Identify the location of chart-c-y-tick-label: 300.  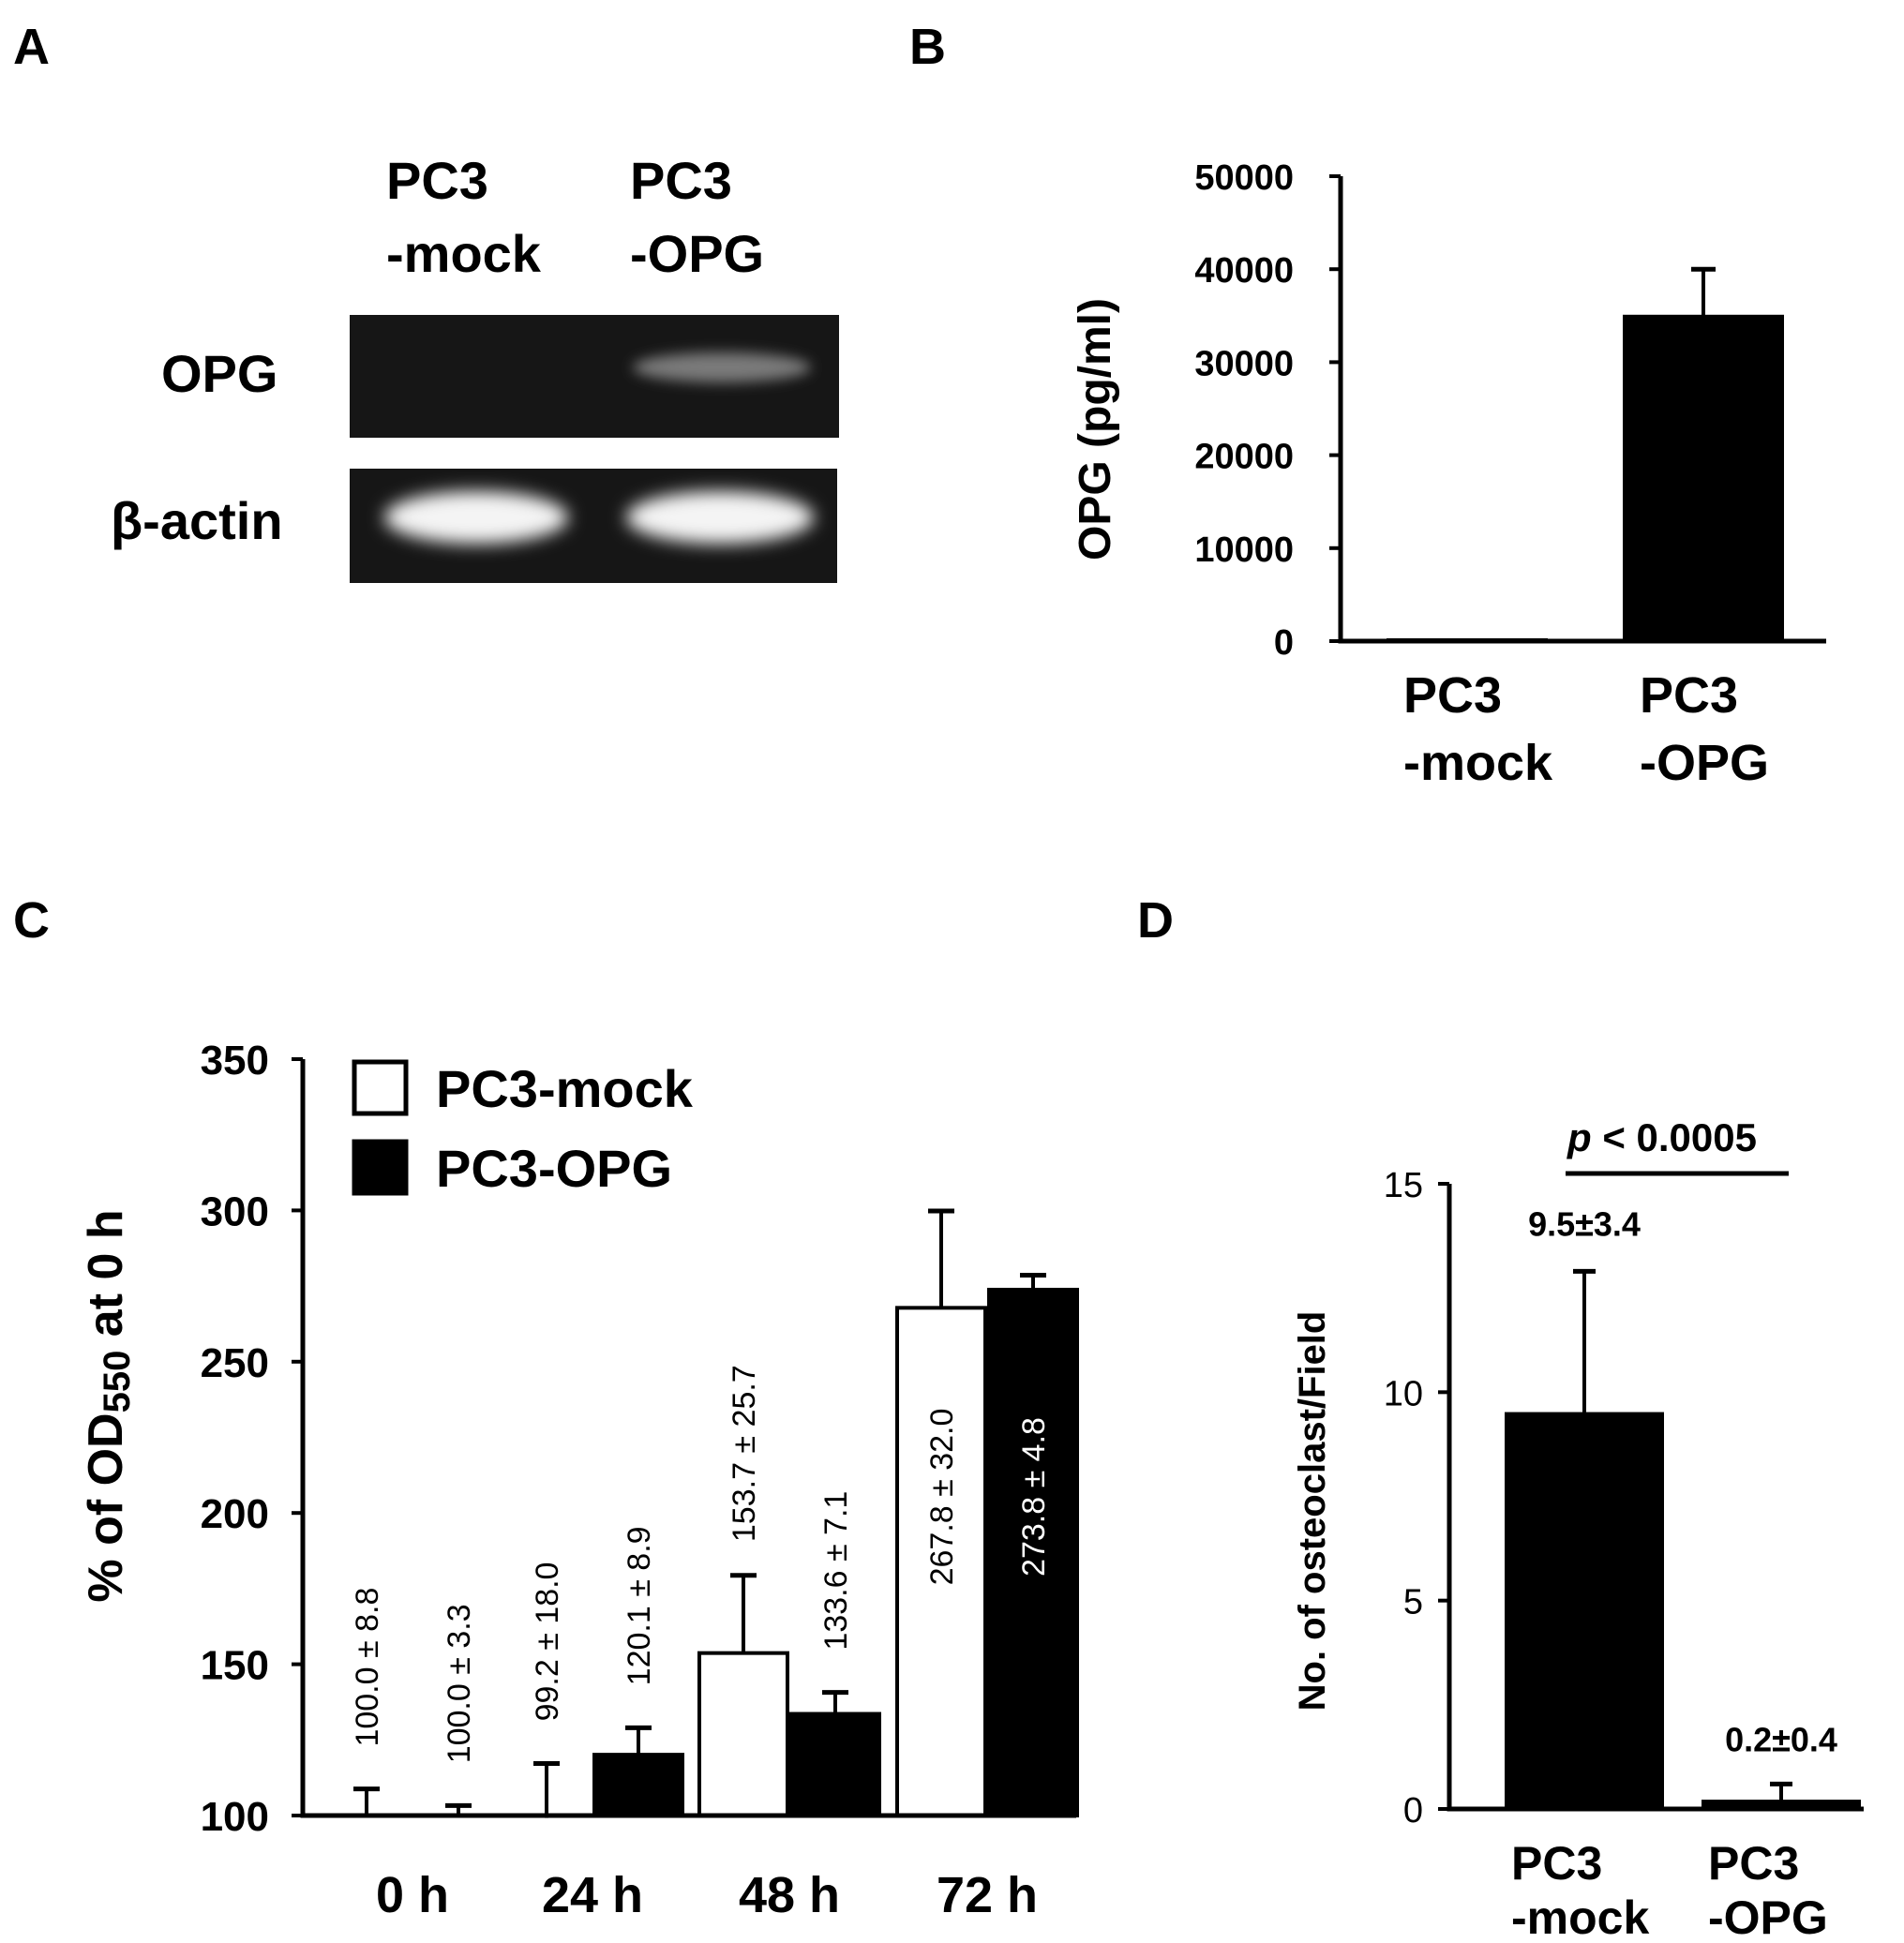
(235, 1211).